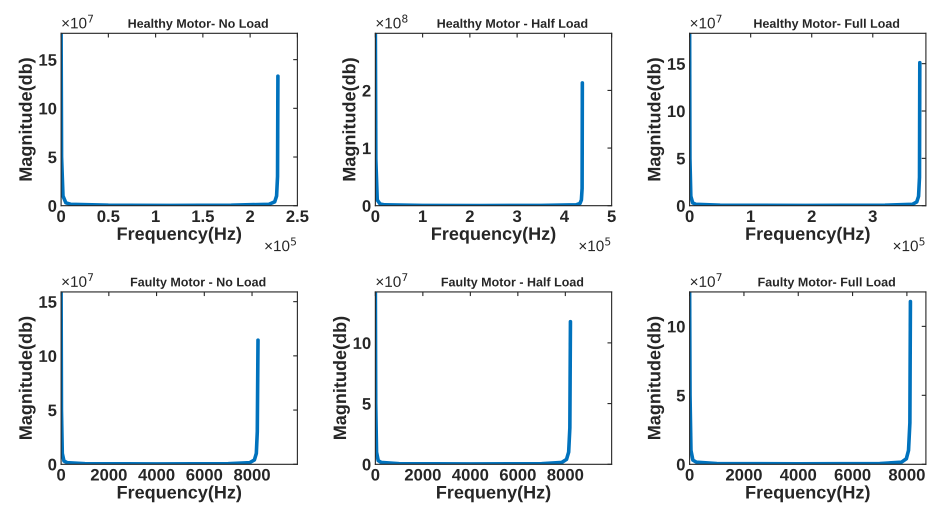 The width and height of the screenshot is (940, 513). Describe the element at coordinates (513, 24) in the screenshot. I see `chart-title: Healthy Motor - Half Load` at that location.